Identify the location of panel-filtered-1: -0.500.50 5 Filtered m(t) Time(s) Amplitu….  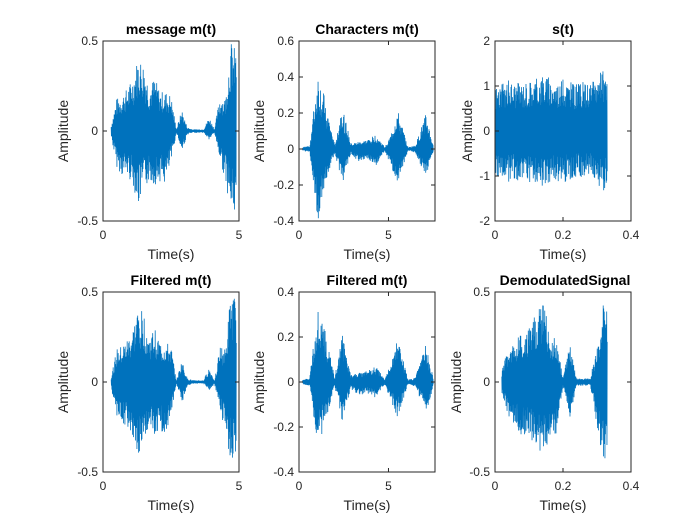
(149, 392).